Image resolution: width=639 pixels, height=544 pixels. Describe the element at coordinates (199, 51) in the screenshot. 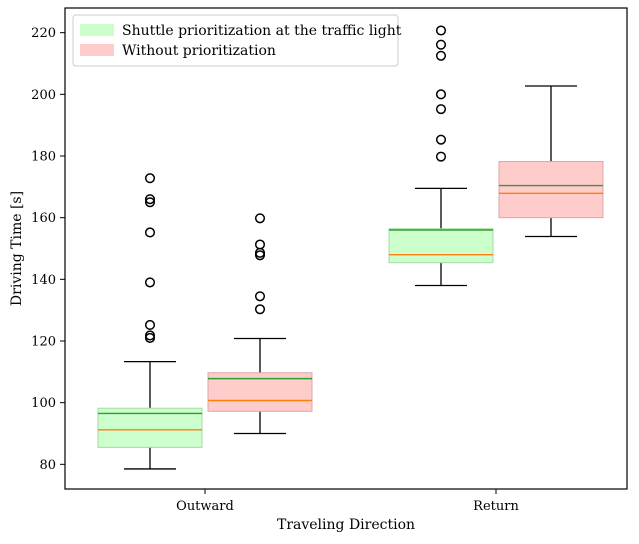

I see `legend-label-without-prioritization: Without prioritization` at that location.